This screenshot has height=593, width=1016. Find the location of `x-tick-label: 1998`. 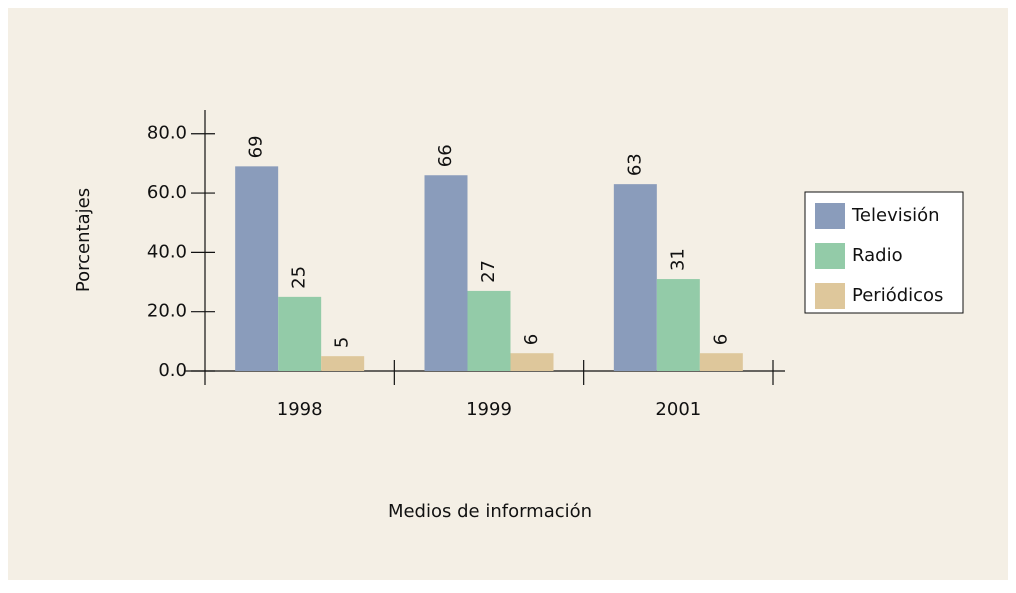

x-tick-label: 1998 is located at coordinates (300, 409).